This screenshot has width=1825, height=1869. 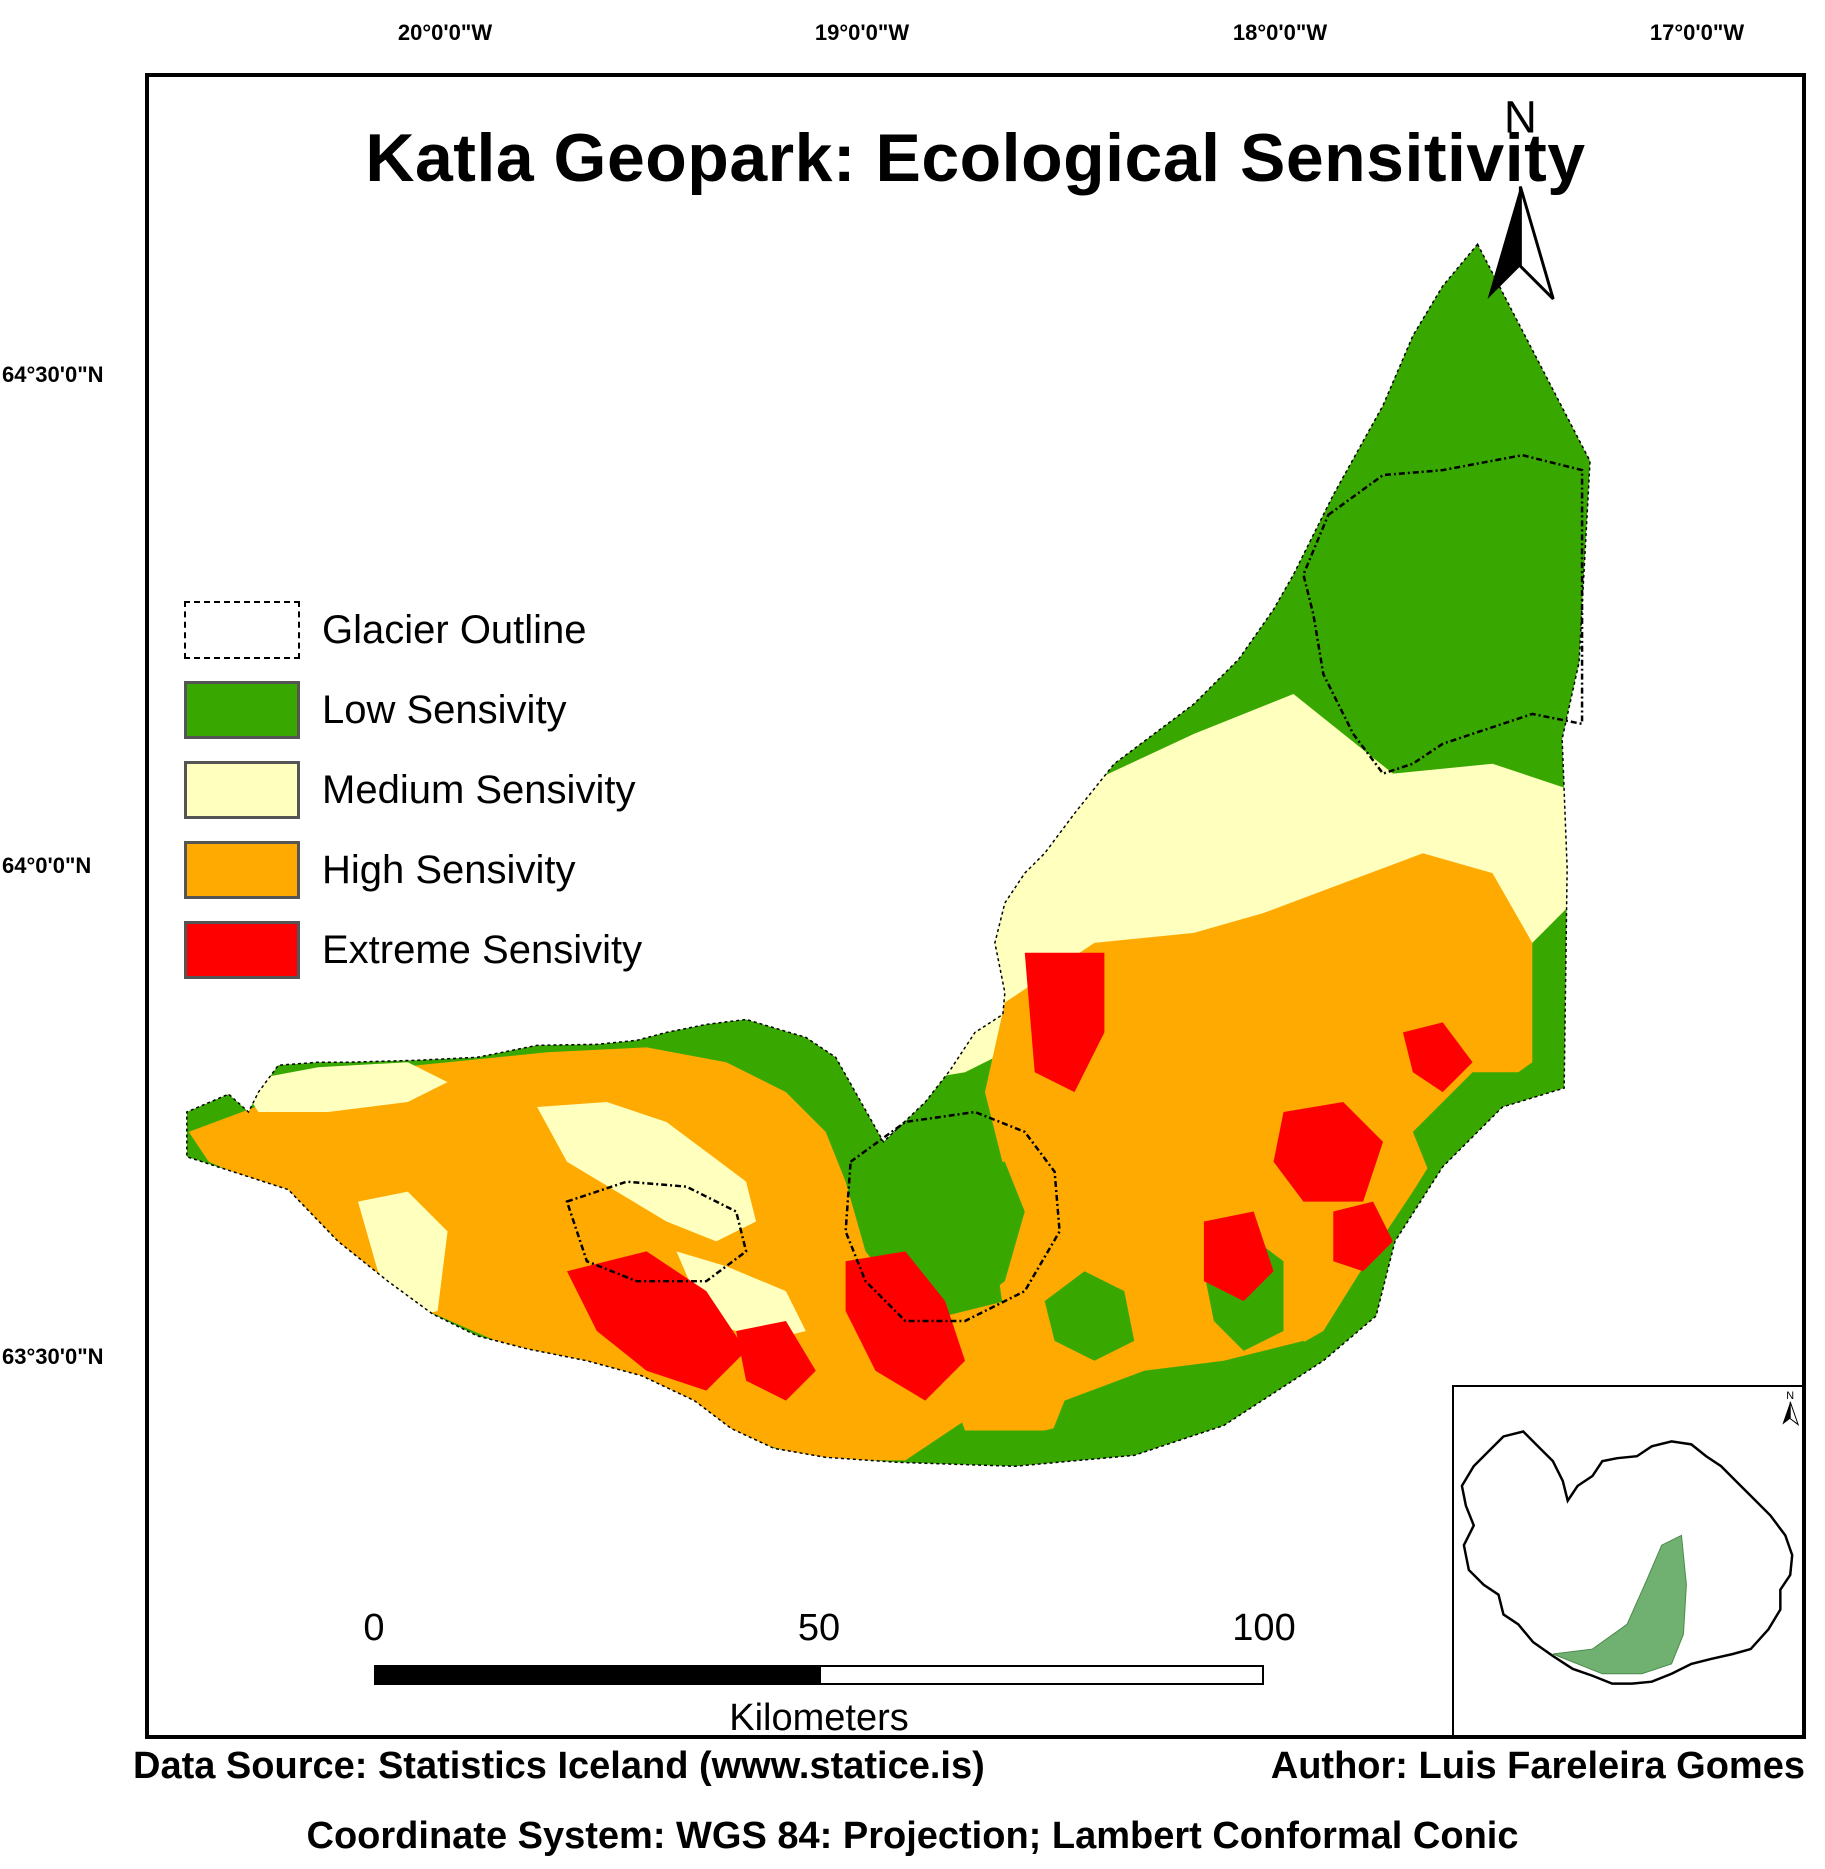 I want to click on inset-map: N, so click(x=1627, y=1560).